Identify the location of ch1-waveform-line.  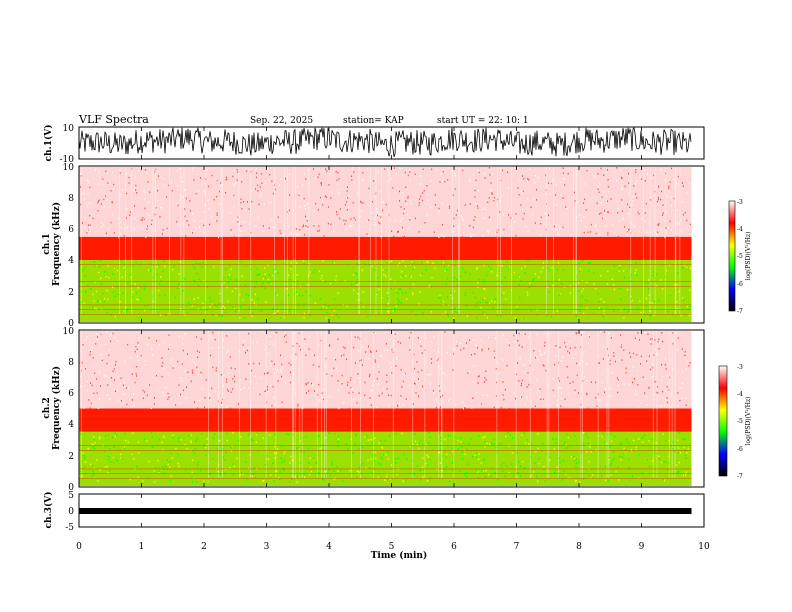
(385, 141).